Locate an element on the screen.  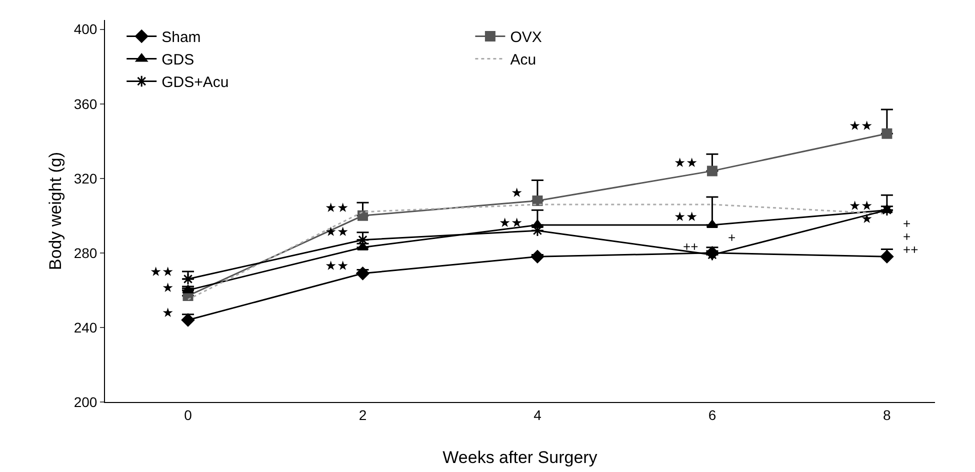
x-axis-title: Weeks after Surgery is located at coordinates (520, 457).